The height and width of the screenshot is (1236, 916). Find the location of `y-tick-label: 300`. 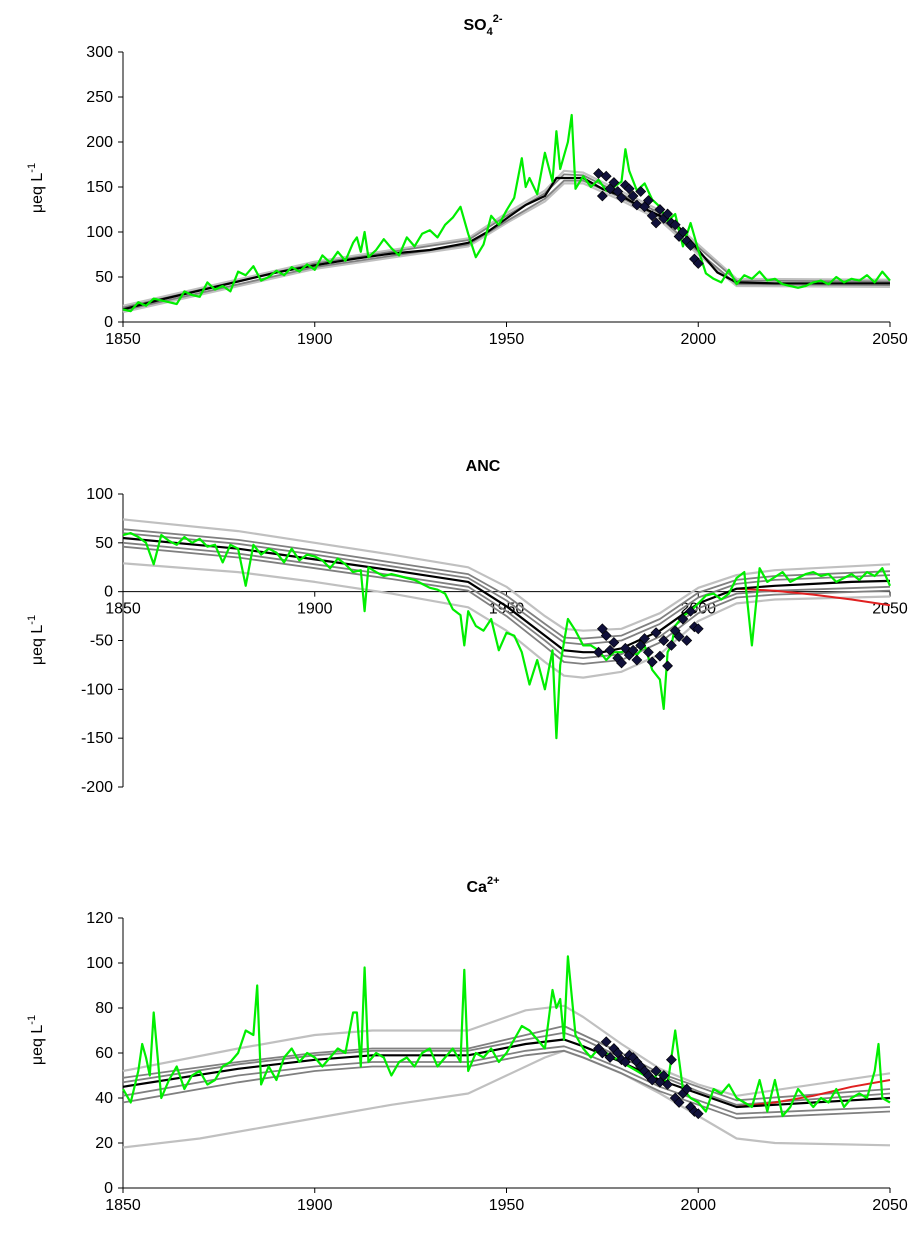

y-tick-label: 300 is located at coordinates (99, 52).